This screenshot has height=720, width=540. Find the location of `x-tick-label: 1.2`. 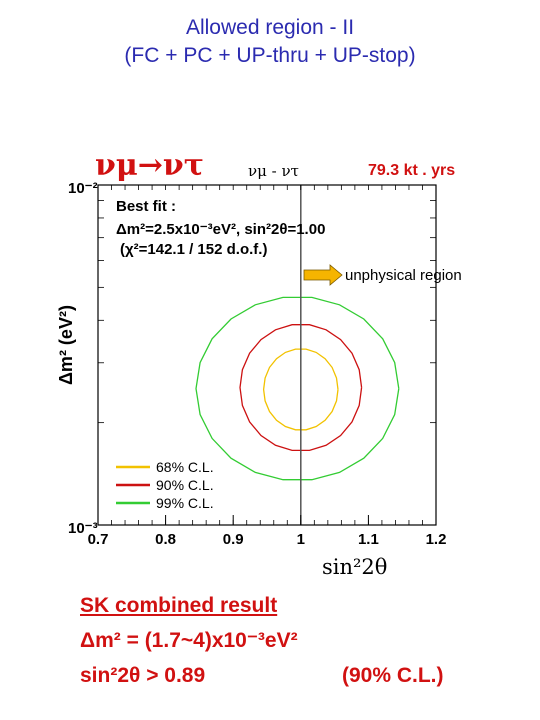

x-tick-label: 1.2 is located at coordinates (436, 539).